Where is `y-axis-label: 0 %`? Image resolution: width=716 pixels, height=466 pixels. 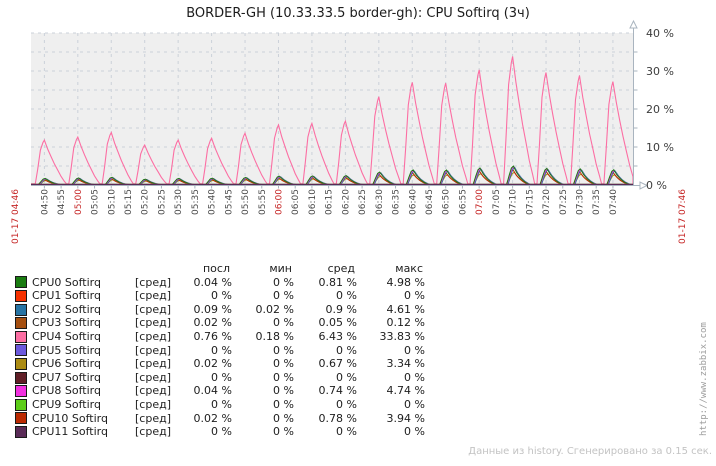 y-axis-label: 0 % is located at coordinates (656, 185).